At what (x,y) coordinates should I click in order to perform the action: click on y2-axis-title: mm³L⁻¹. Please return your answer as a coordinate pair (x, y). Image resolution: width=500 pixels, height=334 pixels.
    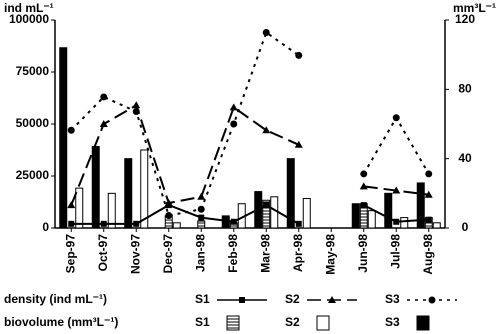
    Looking at the image, I should click on (474, 8).